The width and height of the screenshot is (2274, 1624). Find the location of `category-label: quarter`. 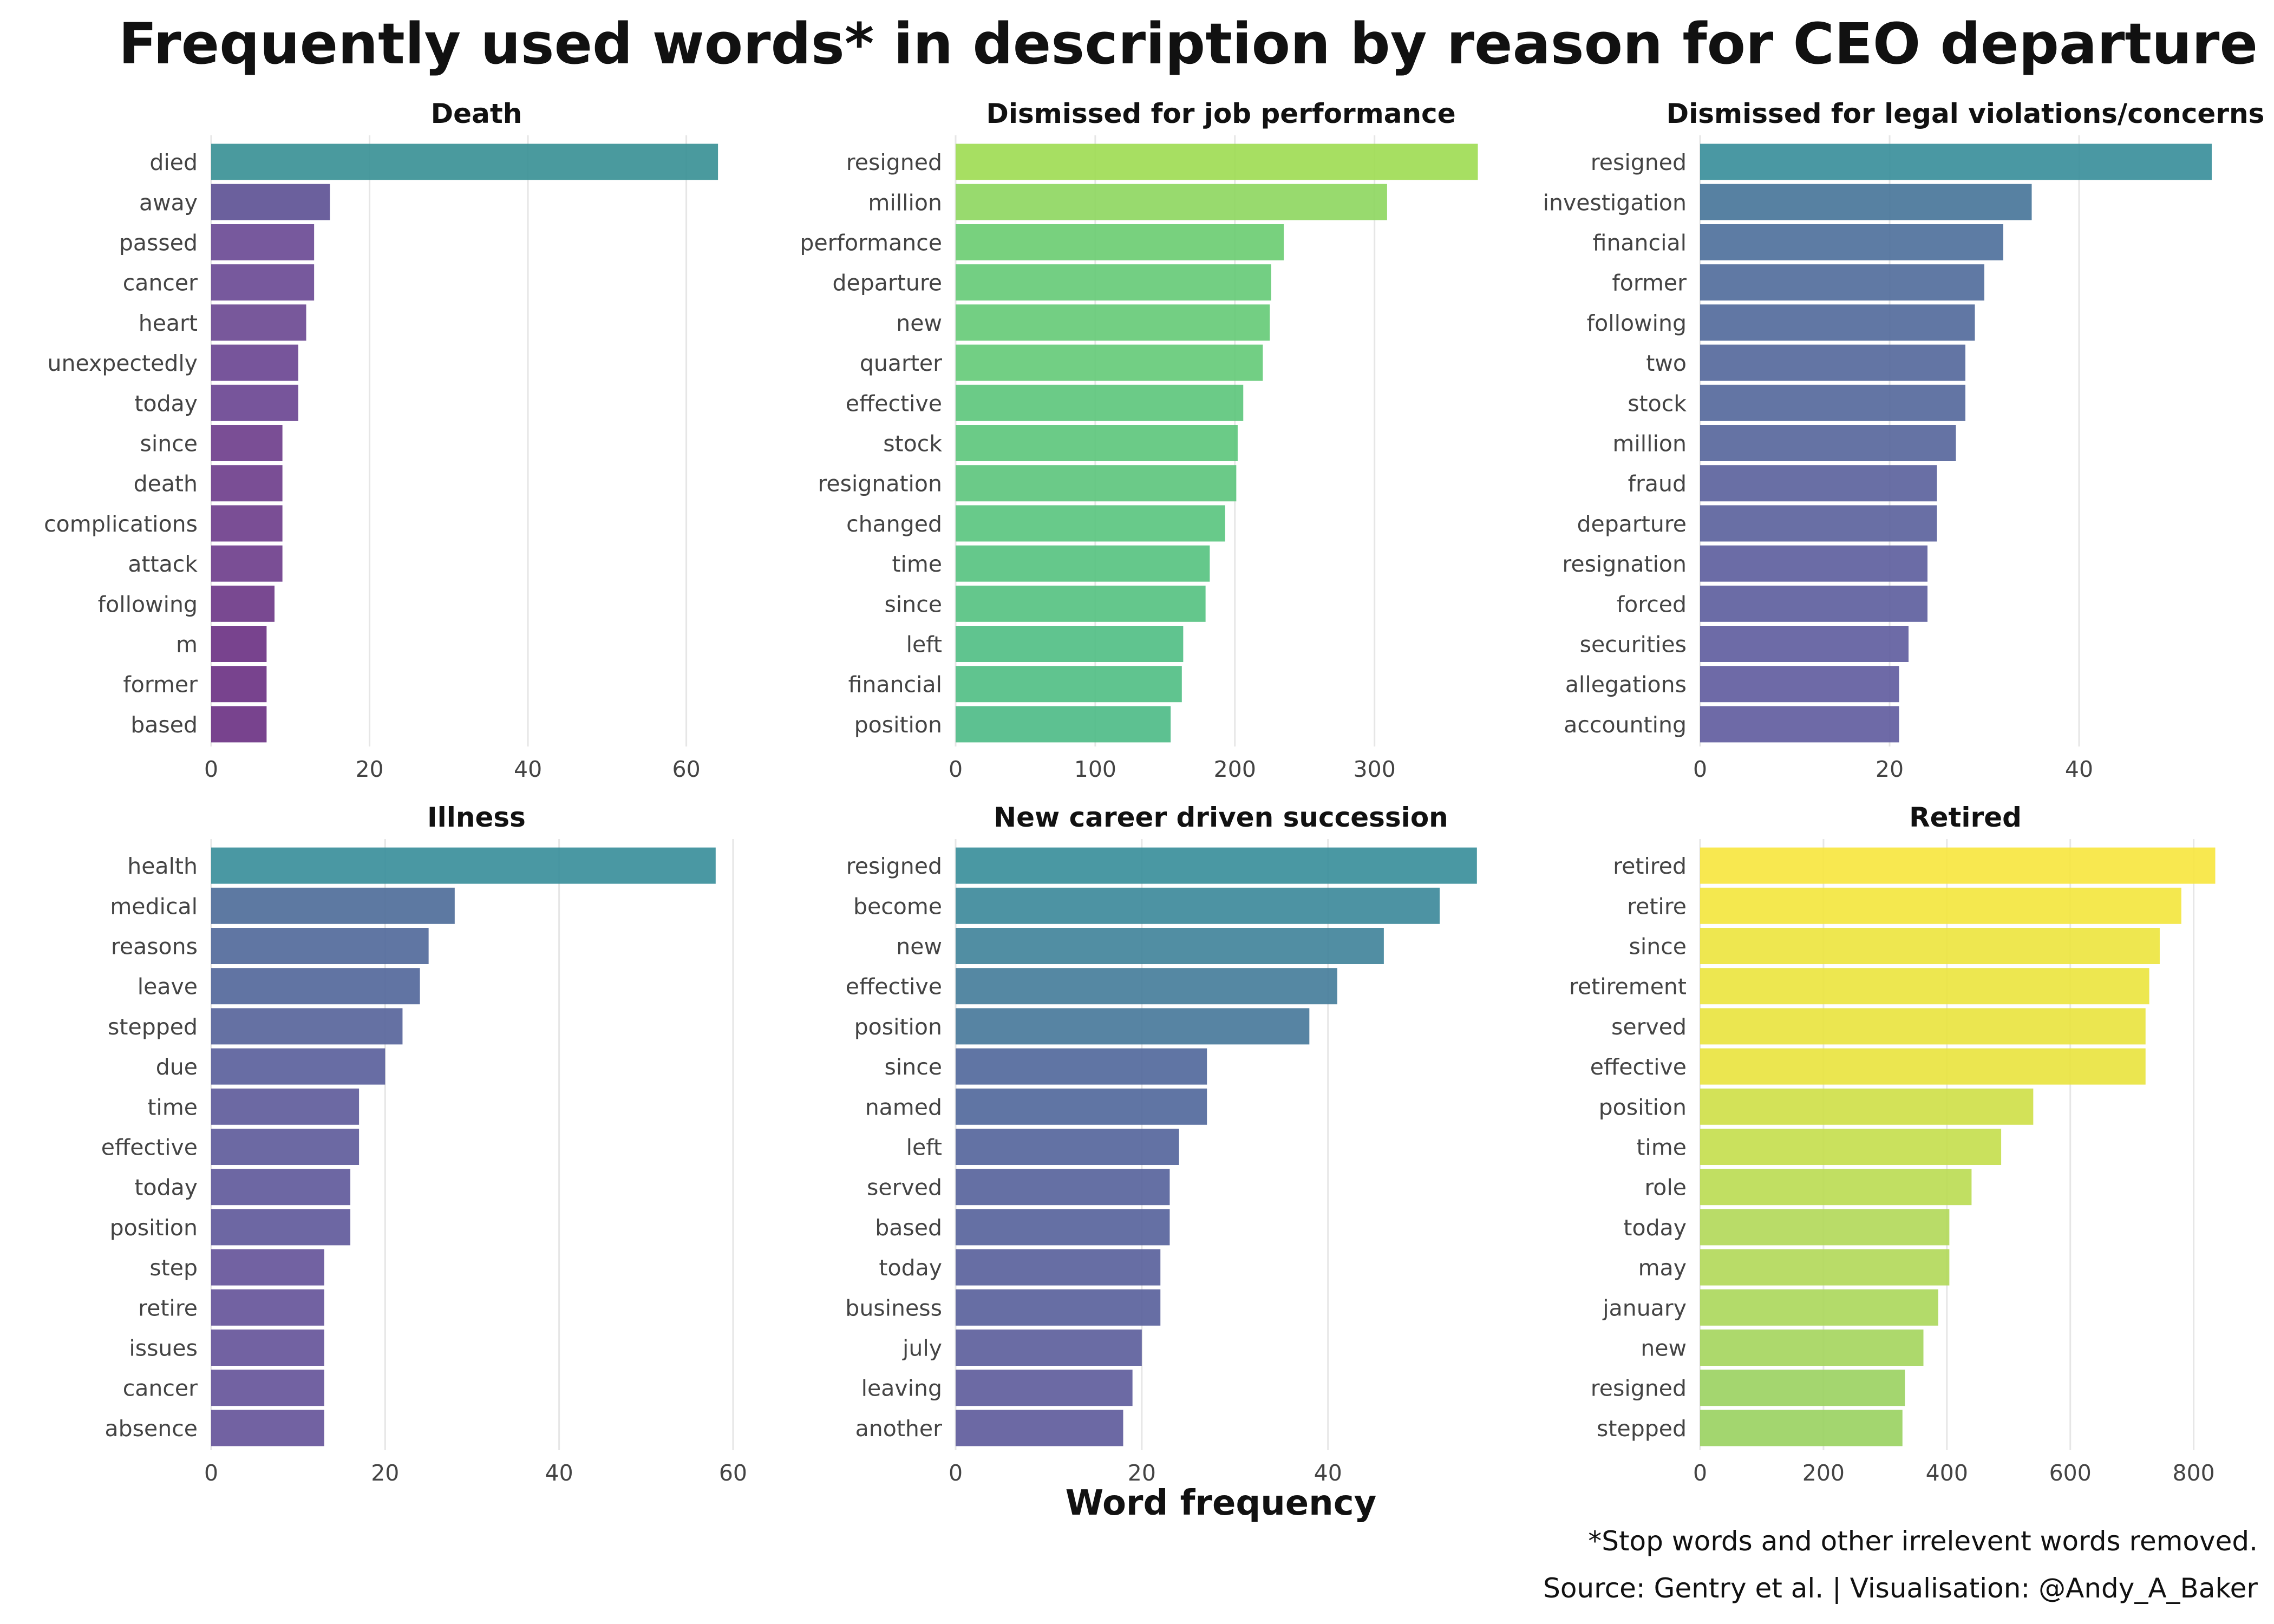

category-label: quarter is located at coordinates (901, 363).